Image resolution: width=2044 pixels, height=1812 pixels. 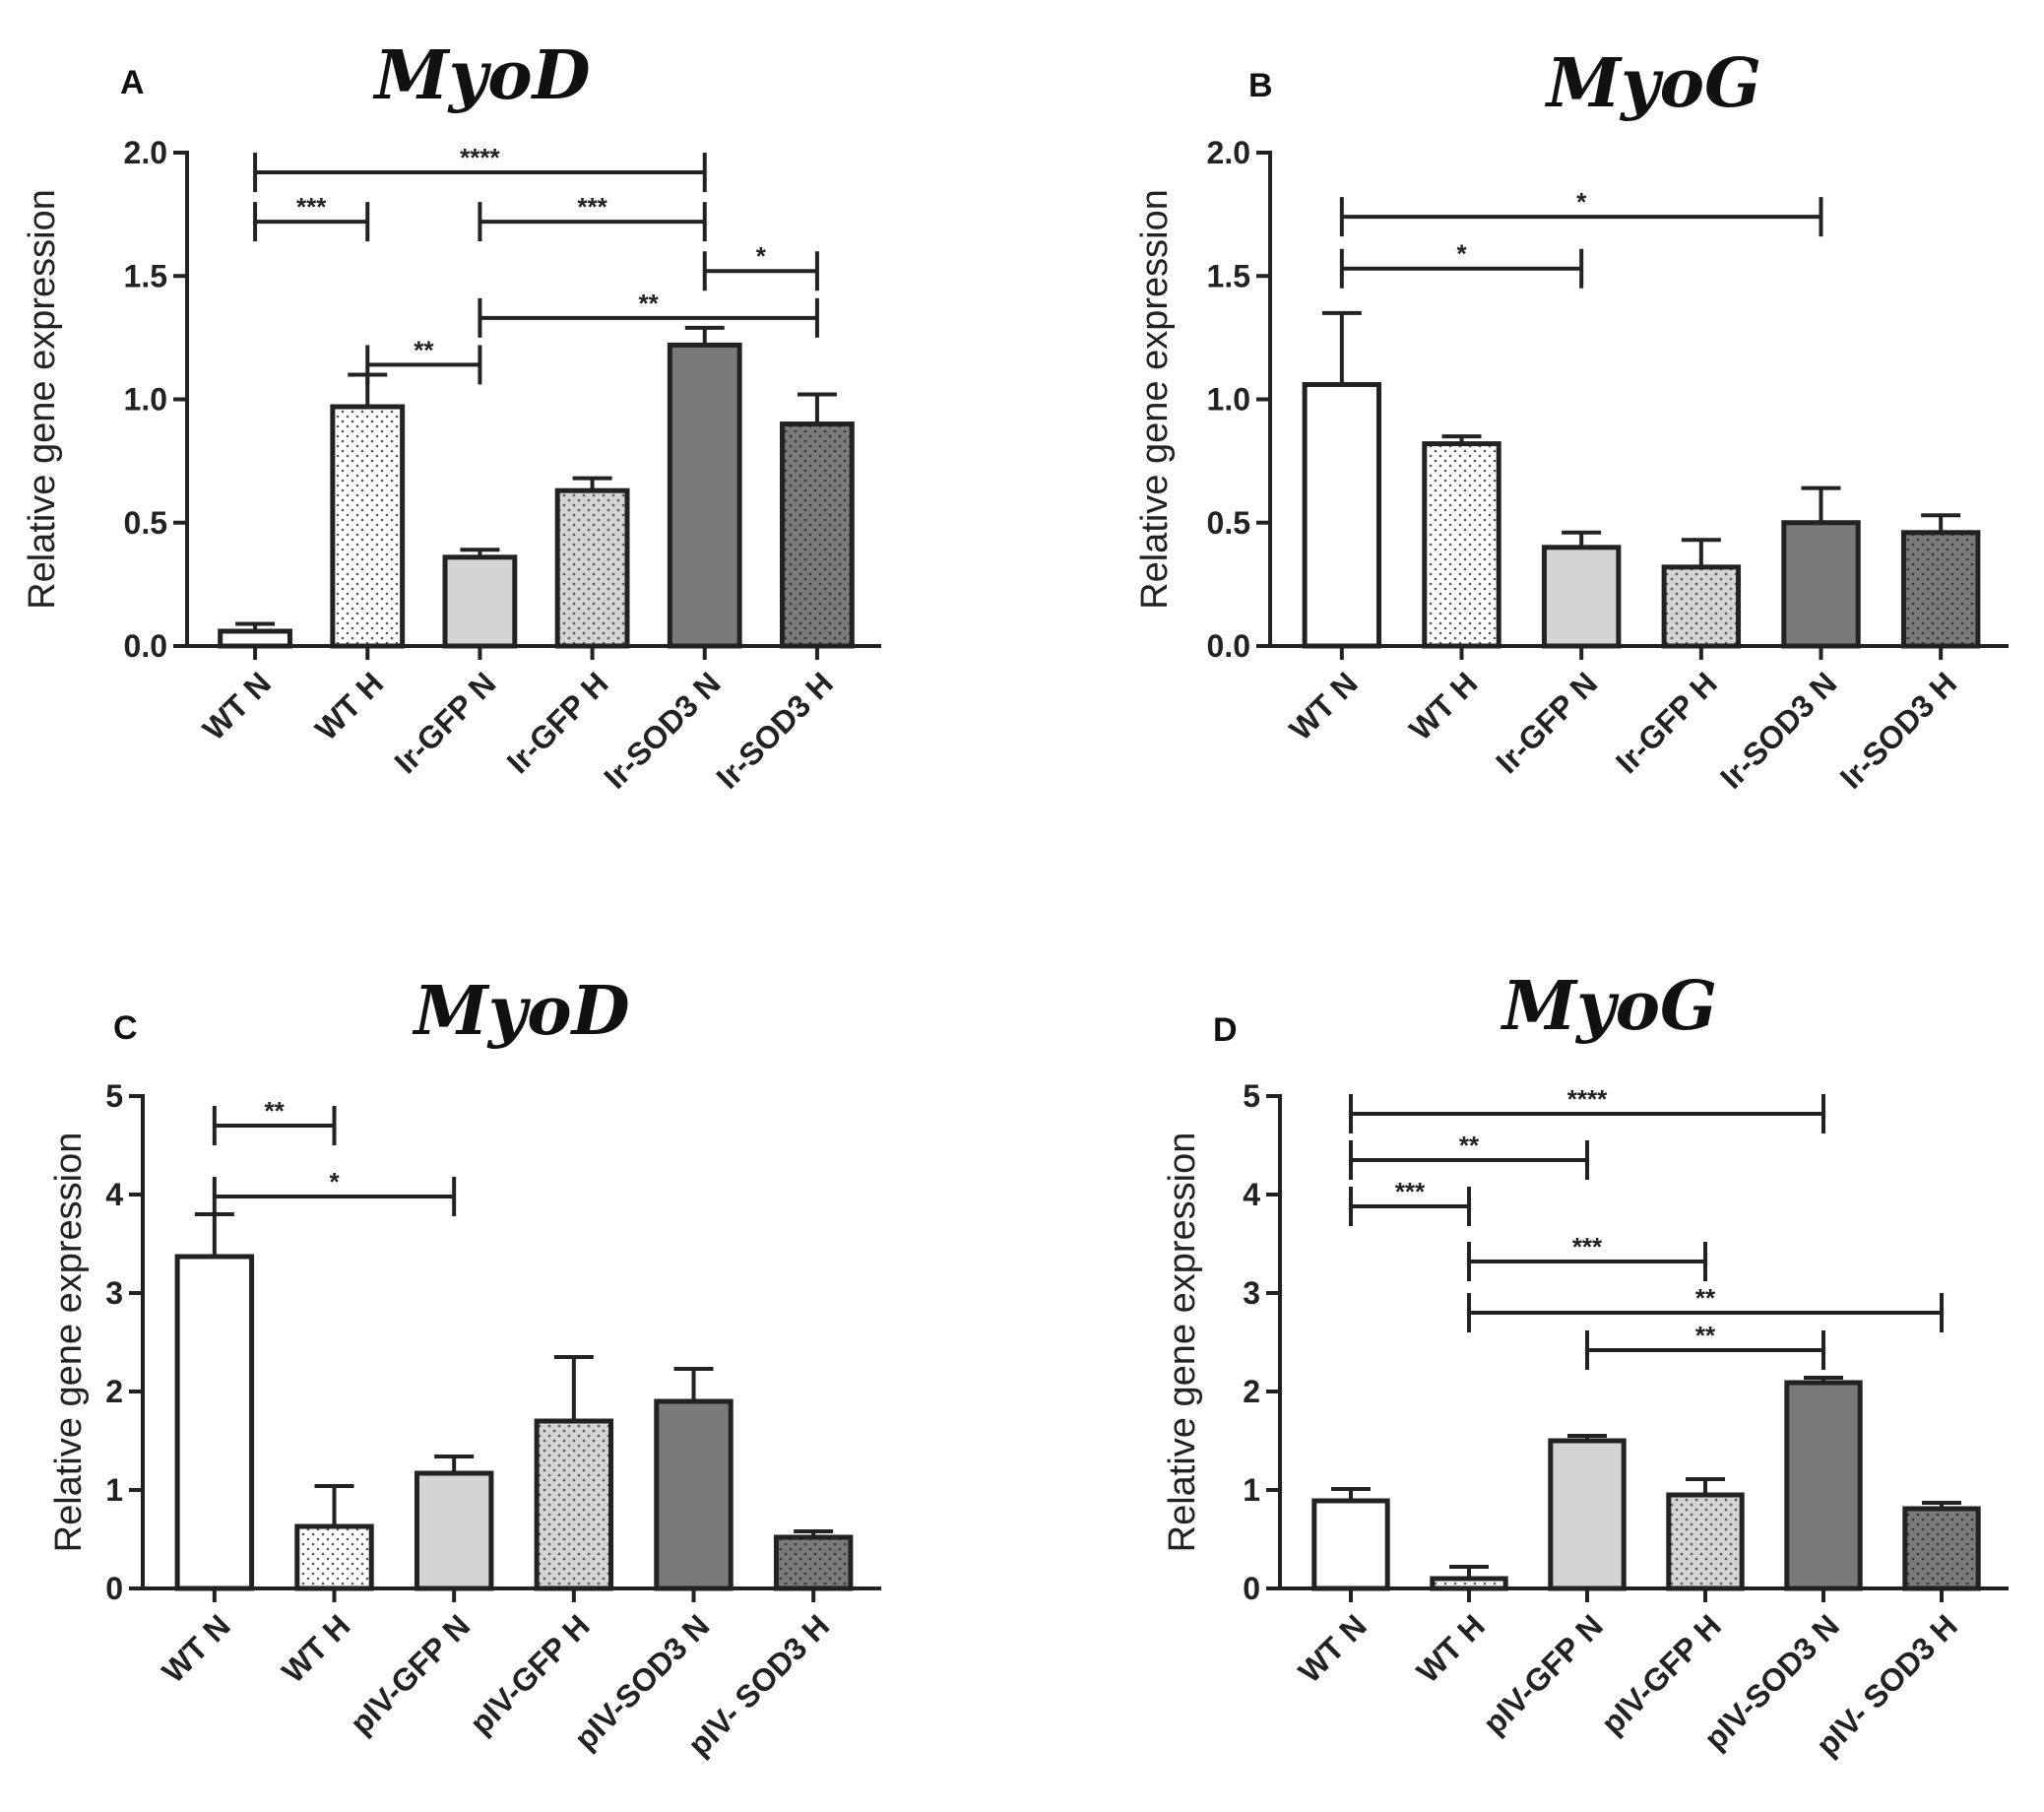 What do you see at coordinates (125, 1028) in the screenshot?
I see `panel-label: C` at bounding box center [125, 1028].